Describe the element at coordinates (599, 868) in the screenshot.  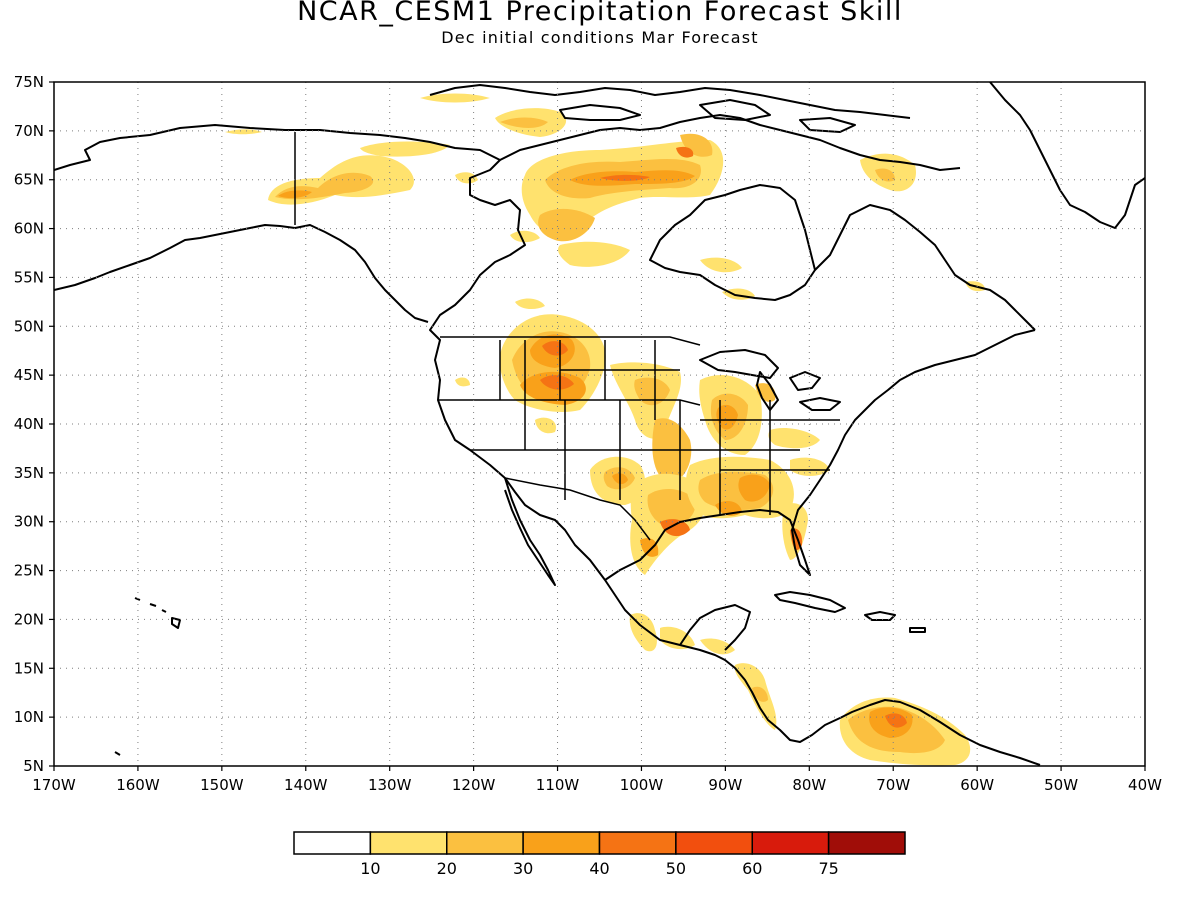
I see `colorbar-label: 40` at that location.